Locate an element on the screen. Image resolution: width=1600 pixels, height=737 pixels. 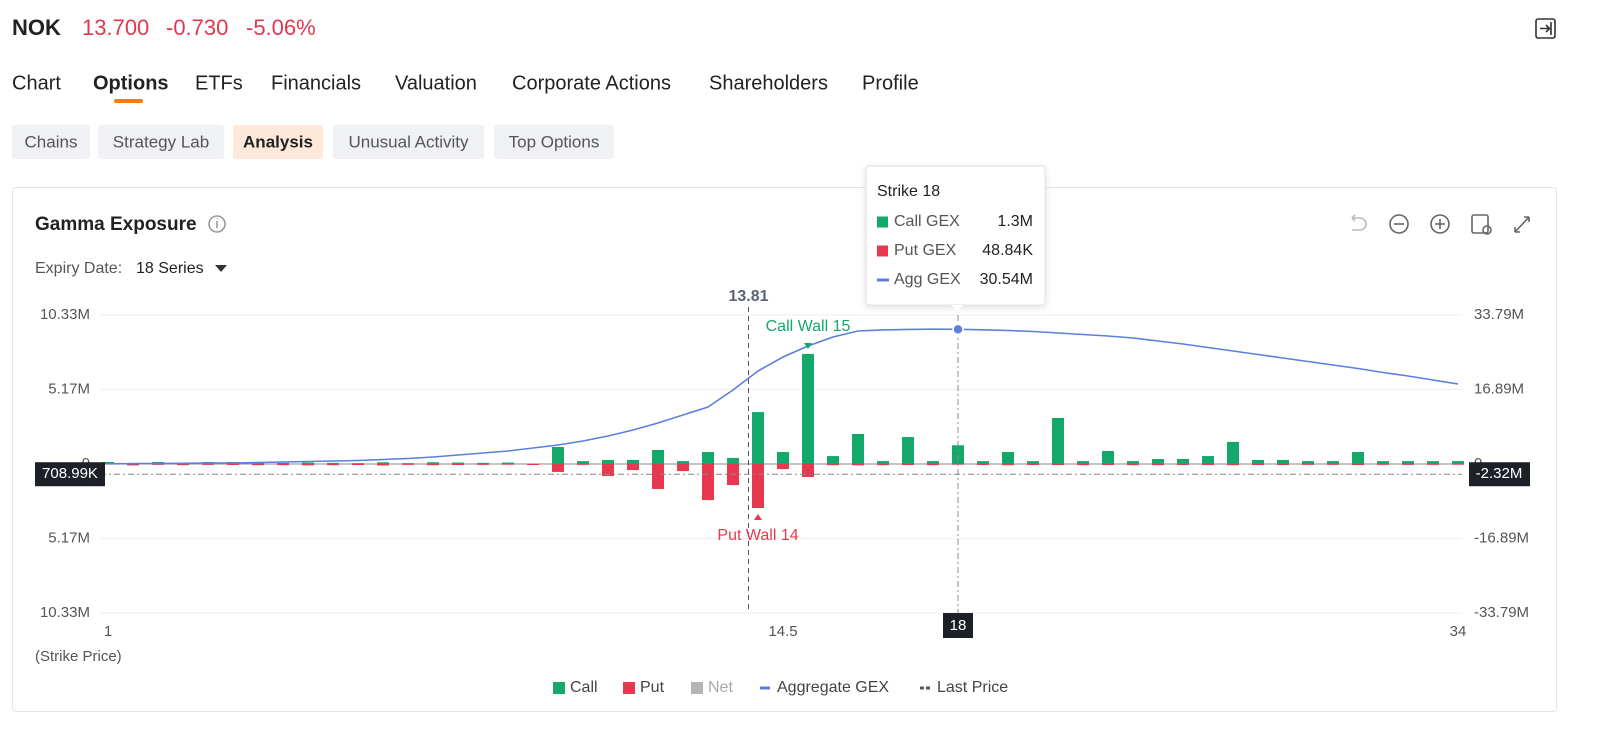
tooltip-pointer is located at coordinates (957, 308).